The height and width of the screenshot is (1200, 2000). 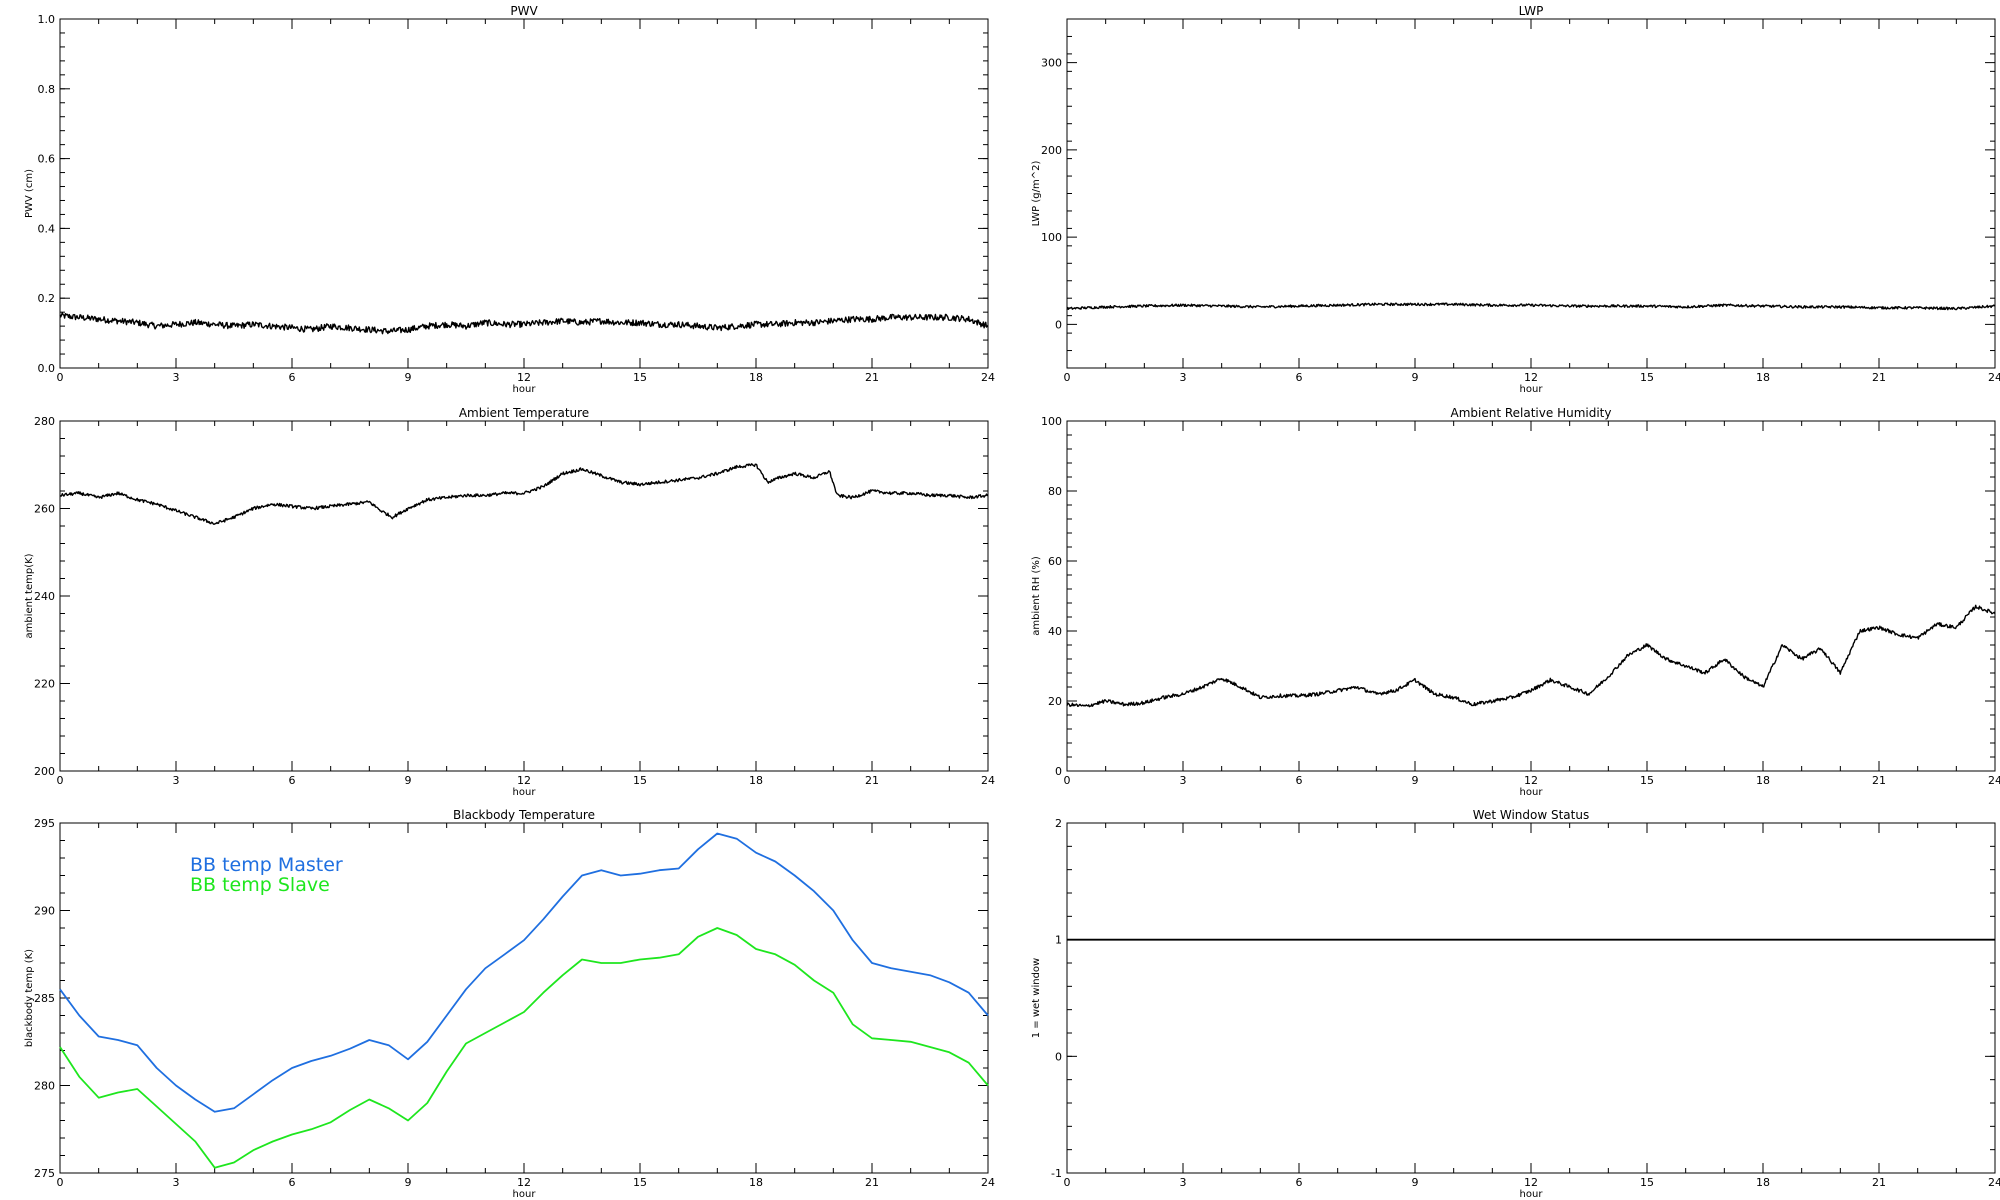 I want to click on legend-entry: BB temp Master, so click(x=266, y=865).